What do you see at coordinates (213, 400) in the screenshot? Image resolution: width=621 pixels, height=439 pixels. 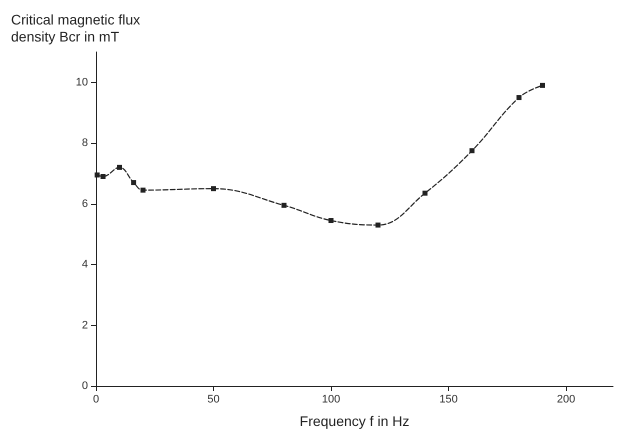 I see `x-tick-label: 50` at bounding box center [213, 400].